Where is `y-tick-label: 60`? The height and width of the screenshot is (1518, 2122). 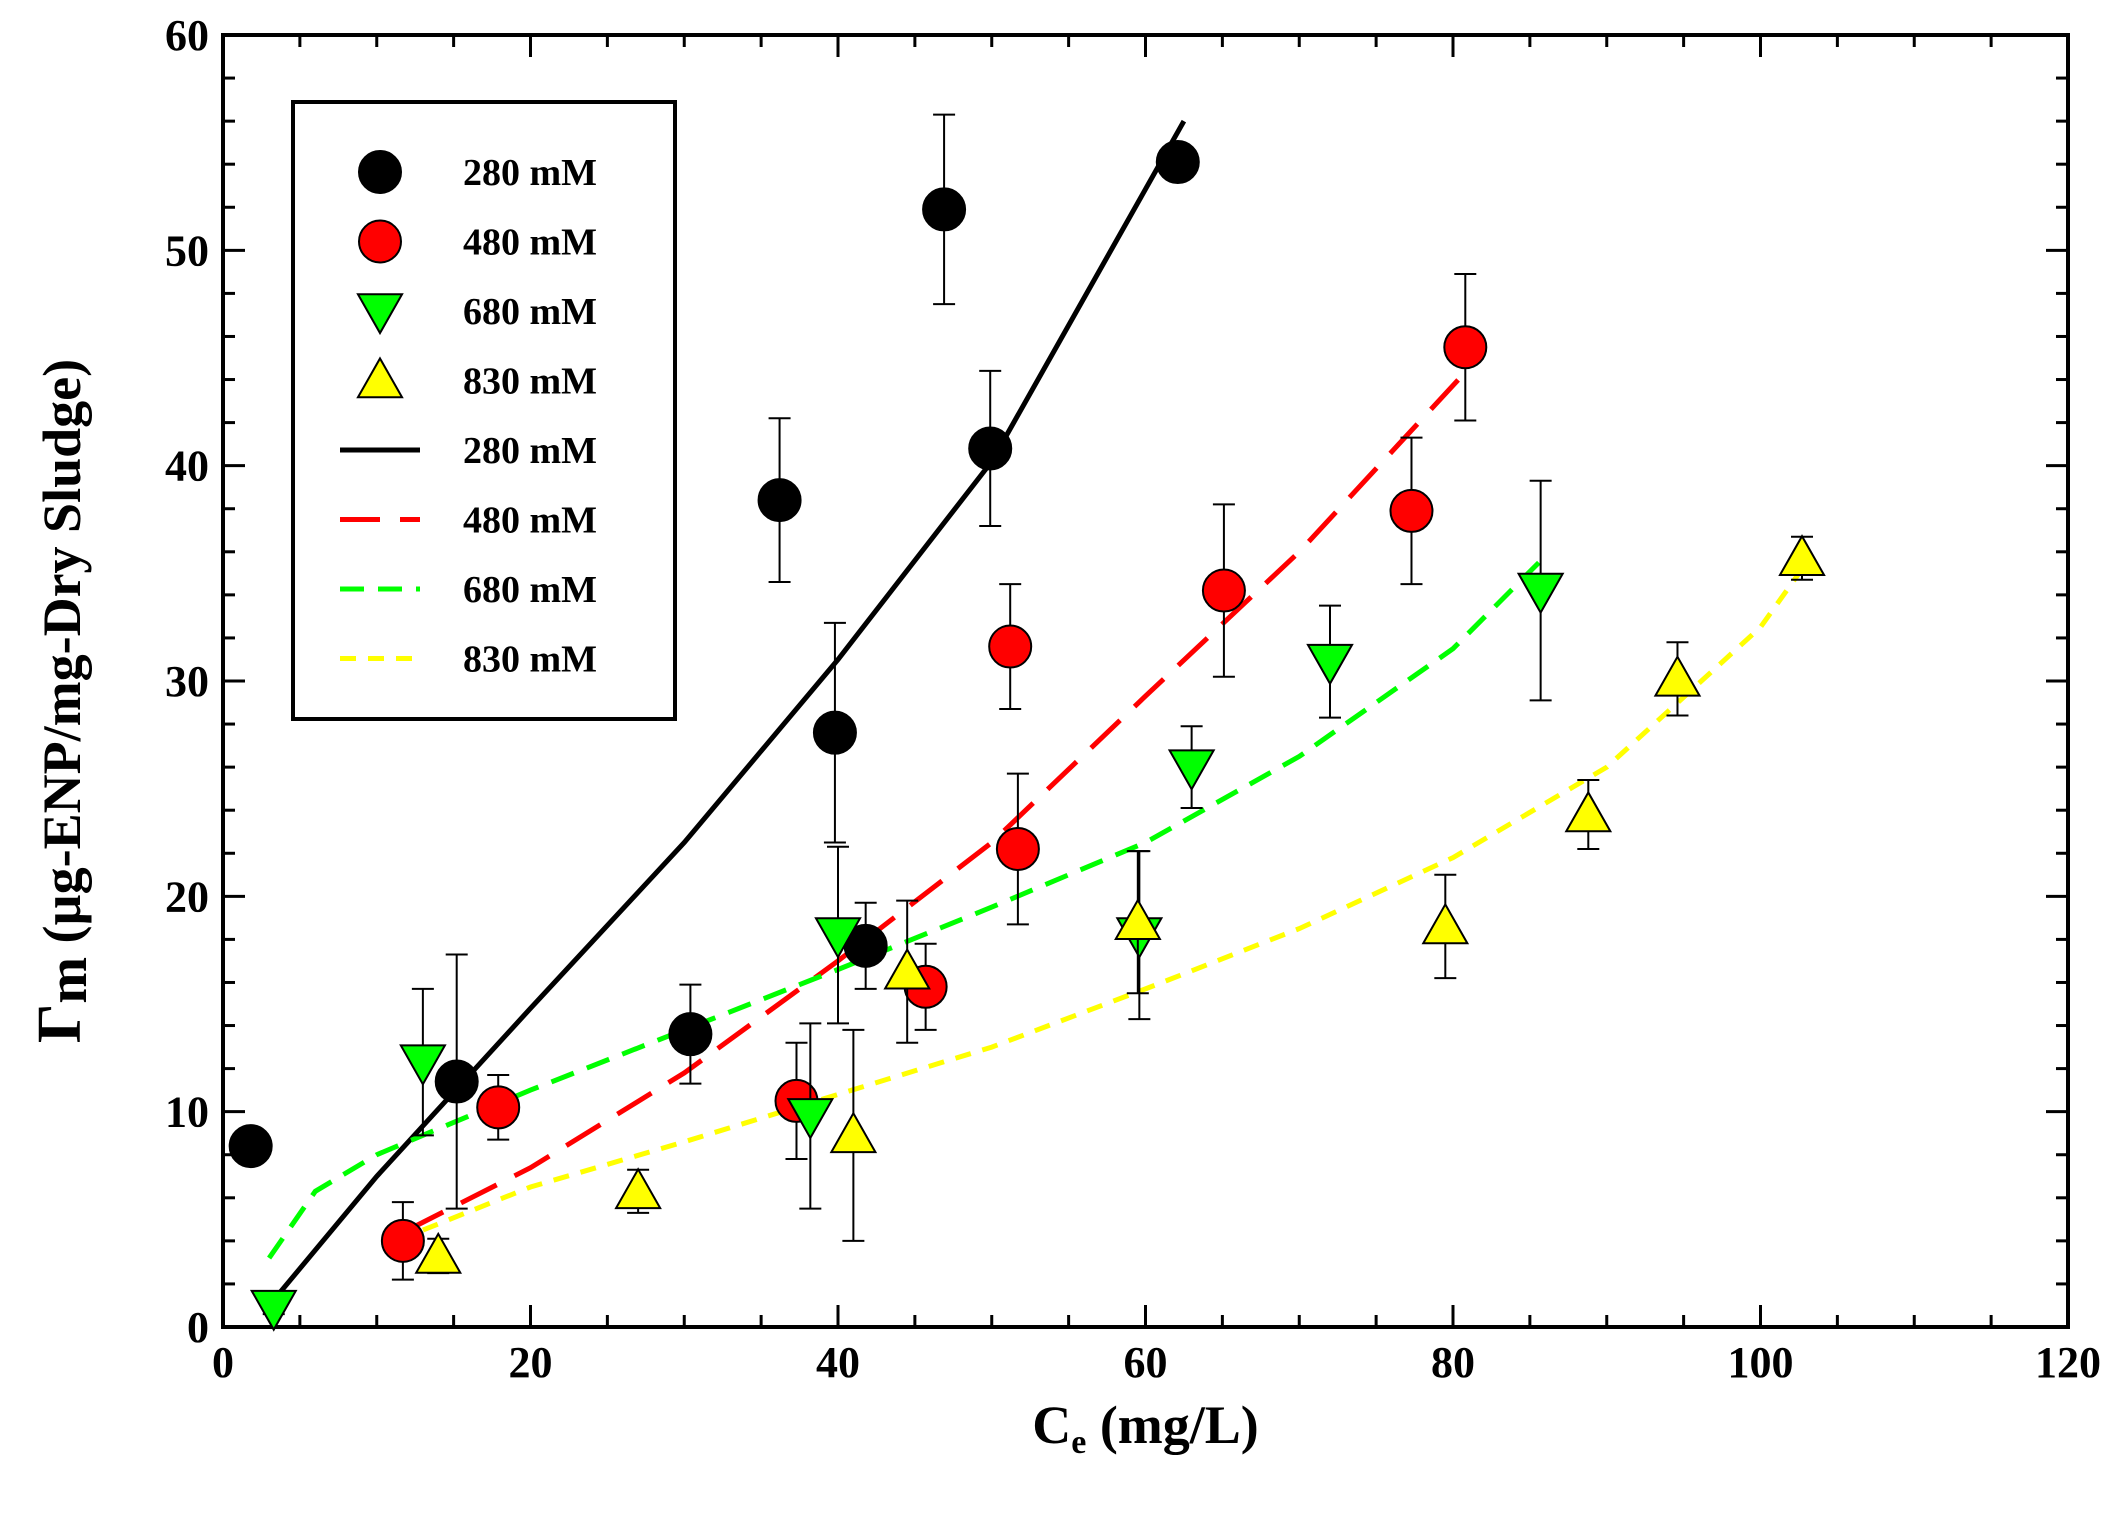 y-tick-label: 60 is located at coordinates (187, 35).